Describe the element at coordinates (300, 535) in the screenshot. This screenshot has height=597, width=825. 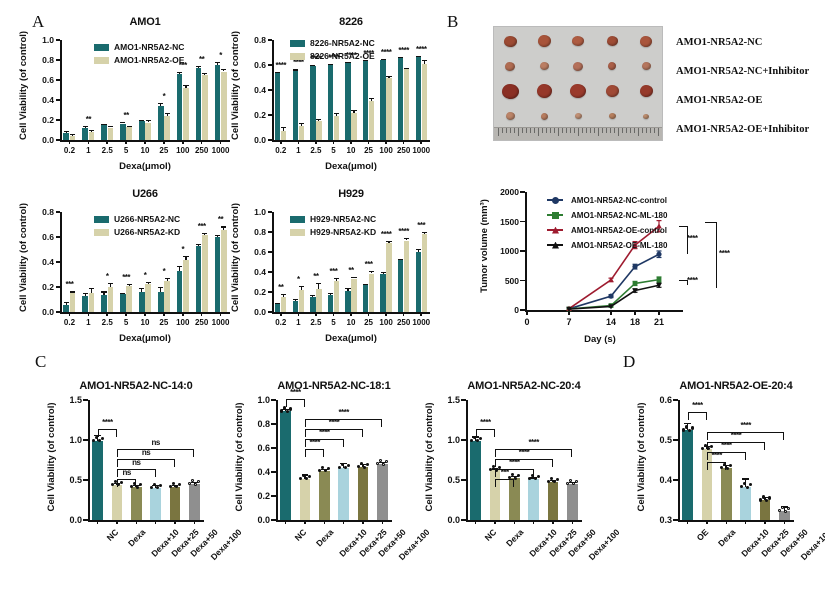
I see `x-tick-label: NC` at that location.